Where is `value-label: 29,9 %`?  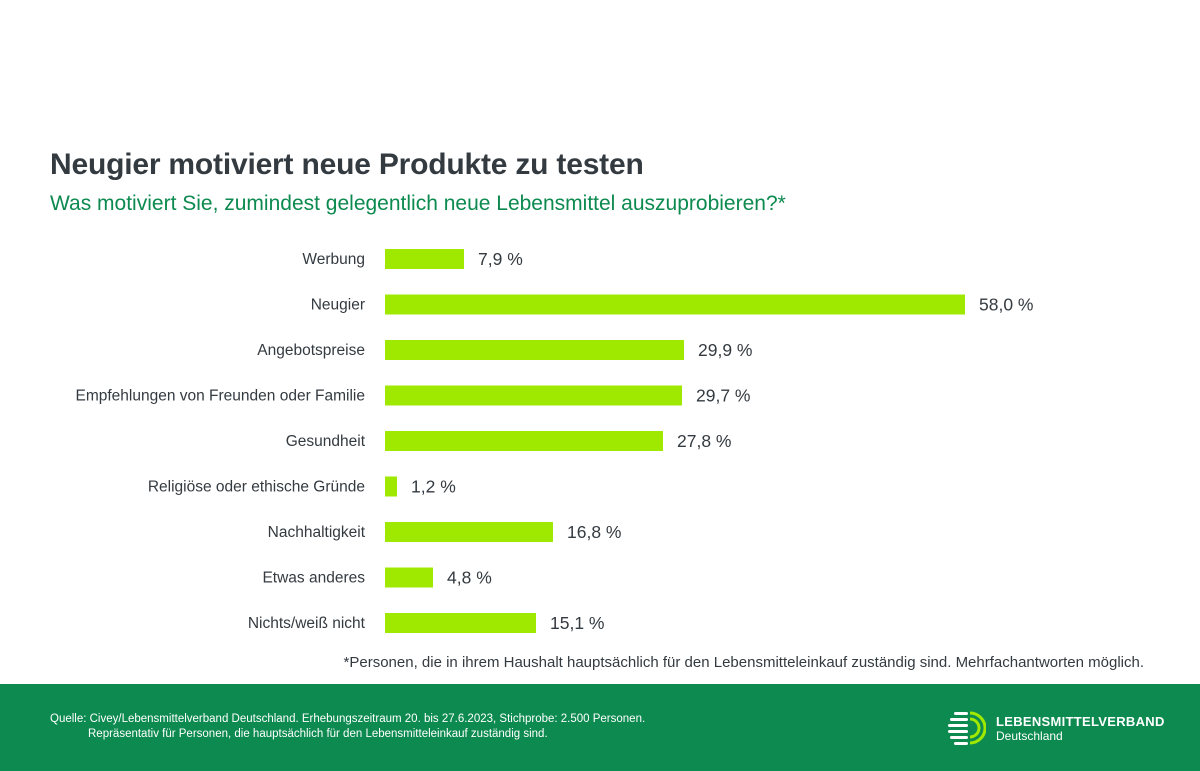 value-label: 29,9 % is located at coordinates (725, 350).